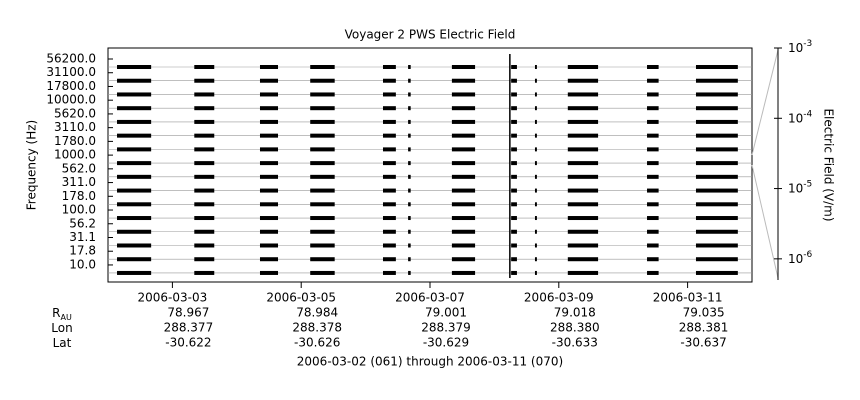 This screenshot has width=860, height=400. I want to click on y2-tick-label: 10⁻³, so click(800, 47).